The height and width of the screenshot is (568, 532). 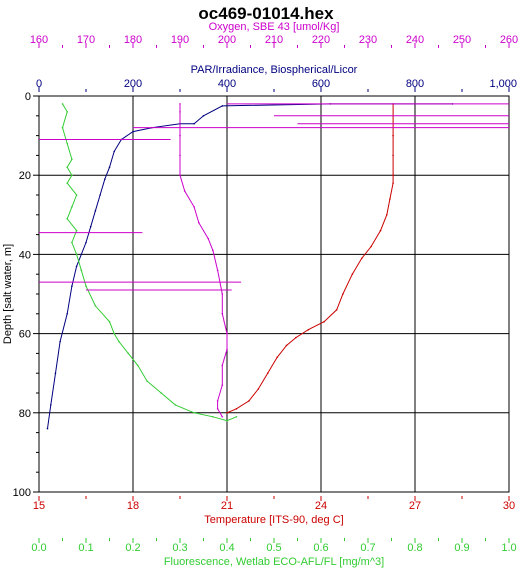 What do you see at coordinates (86, 40) in the screenshot?
I see `x-tick-label-oxygen: 170` at bounding box center [86, 40].